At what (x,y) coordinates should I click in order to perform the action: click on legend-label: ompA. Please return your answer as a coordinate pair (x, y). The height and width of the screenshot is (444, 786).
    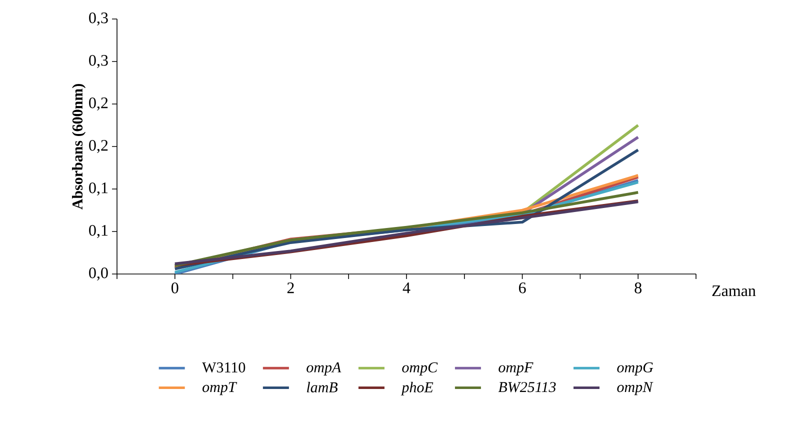
    Looking at the image, I should click on (324, 369).